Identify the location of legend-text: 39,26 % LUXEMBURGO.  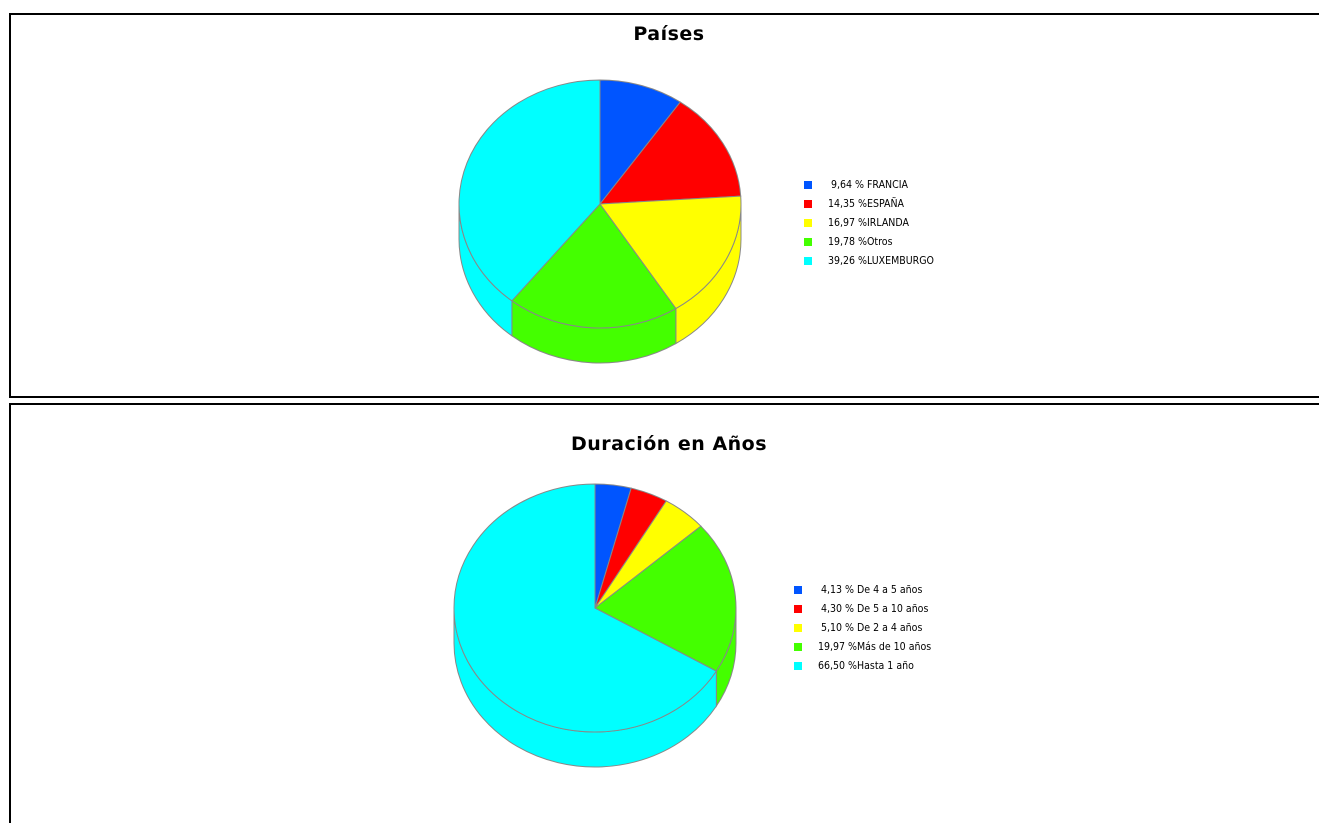
(881, 261).